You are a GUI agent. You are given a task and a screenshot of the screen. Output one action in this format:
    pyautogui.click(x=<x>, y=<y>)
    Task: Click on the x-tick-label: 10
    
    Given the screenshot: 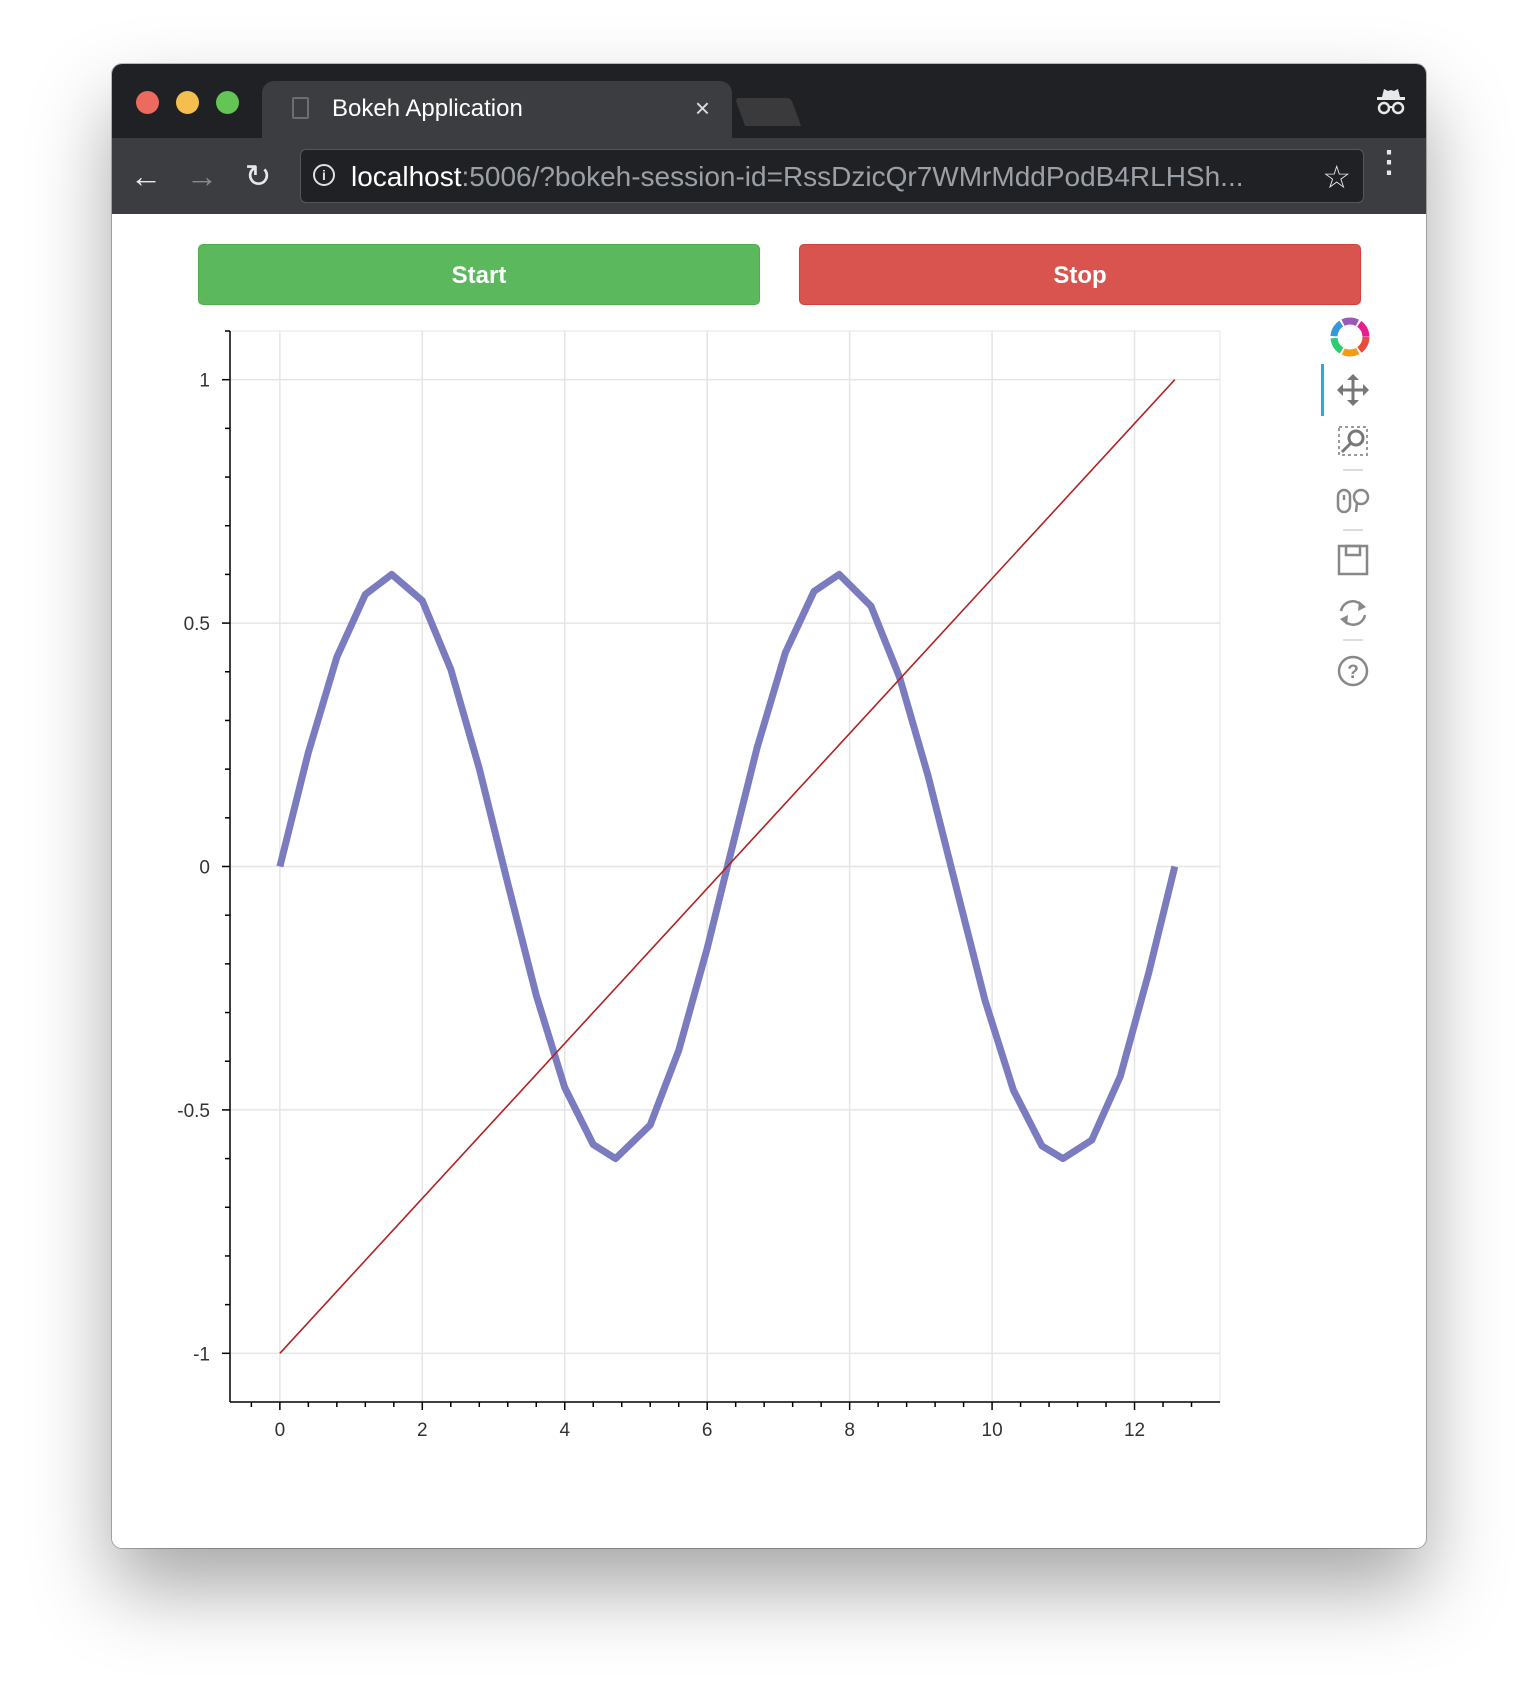 What is the action you would take?
    pyautogui.click(x=992, y=1430)
    